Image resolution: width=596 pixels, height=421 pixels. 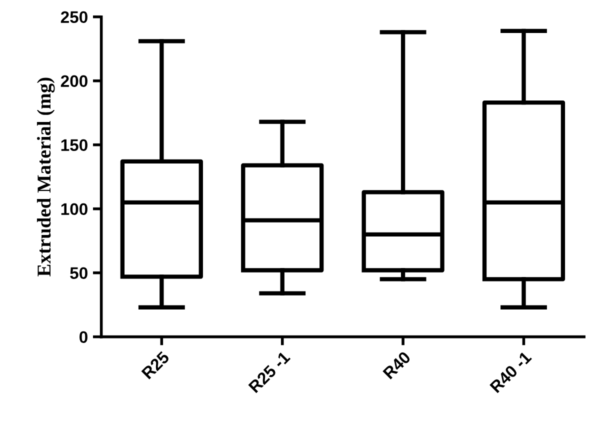 I want to click on y-tick-label: 200, so click(x=74, y=81).